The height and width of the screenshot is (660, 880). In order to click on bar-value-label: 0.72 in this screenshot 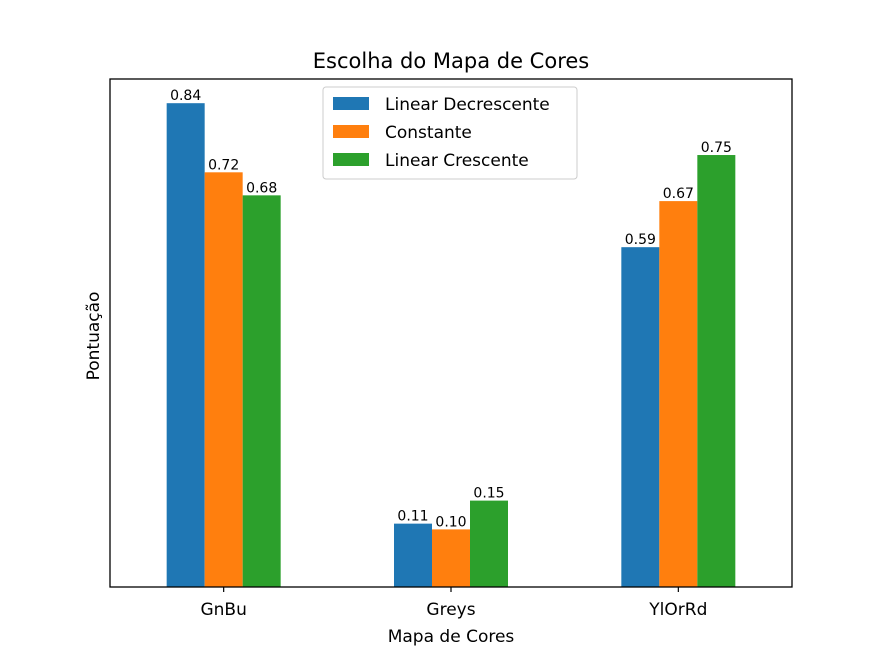, I will do `click(223, 165)`.